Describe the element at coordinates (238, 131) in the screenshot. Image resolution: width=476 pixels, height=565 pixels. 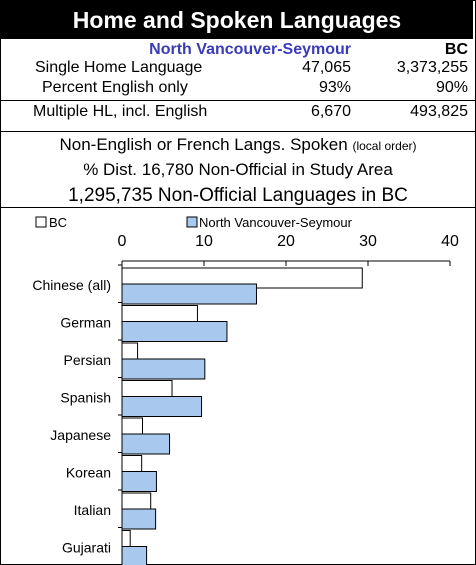
I see `section-divider` at that location.